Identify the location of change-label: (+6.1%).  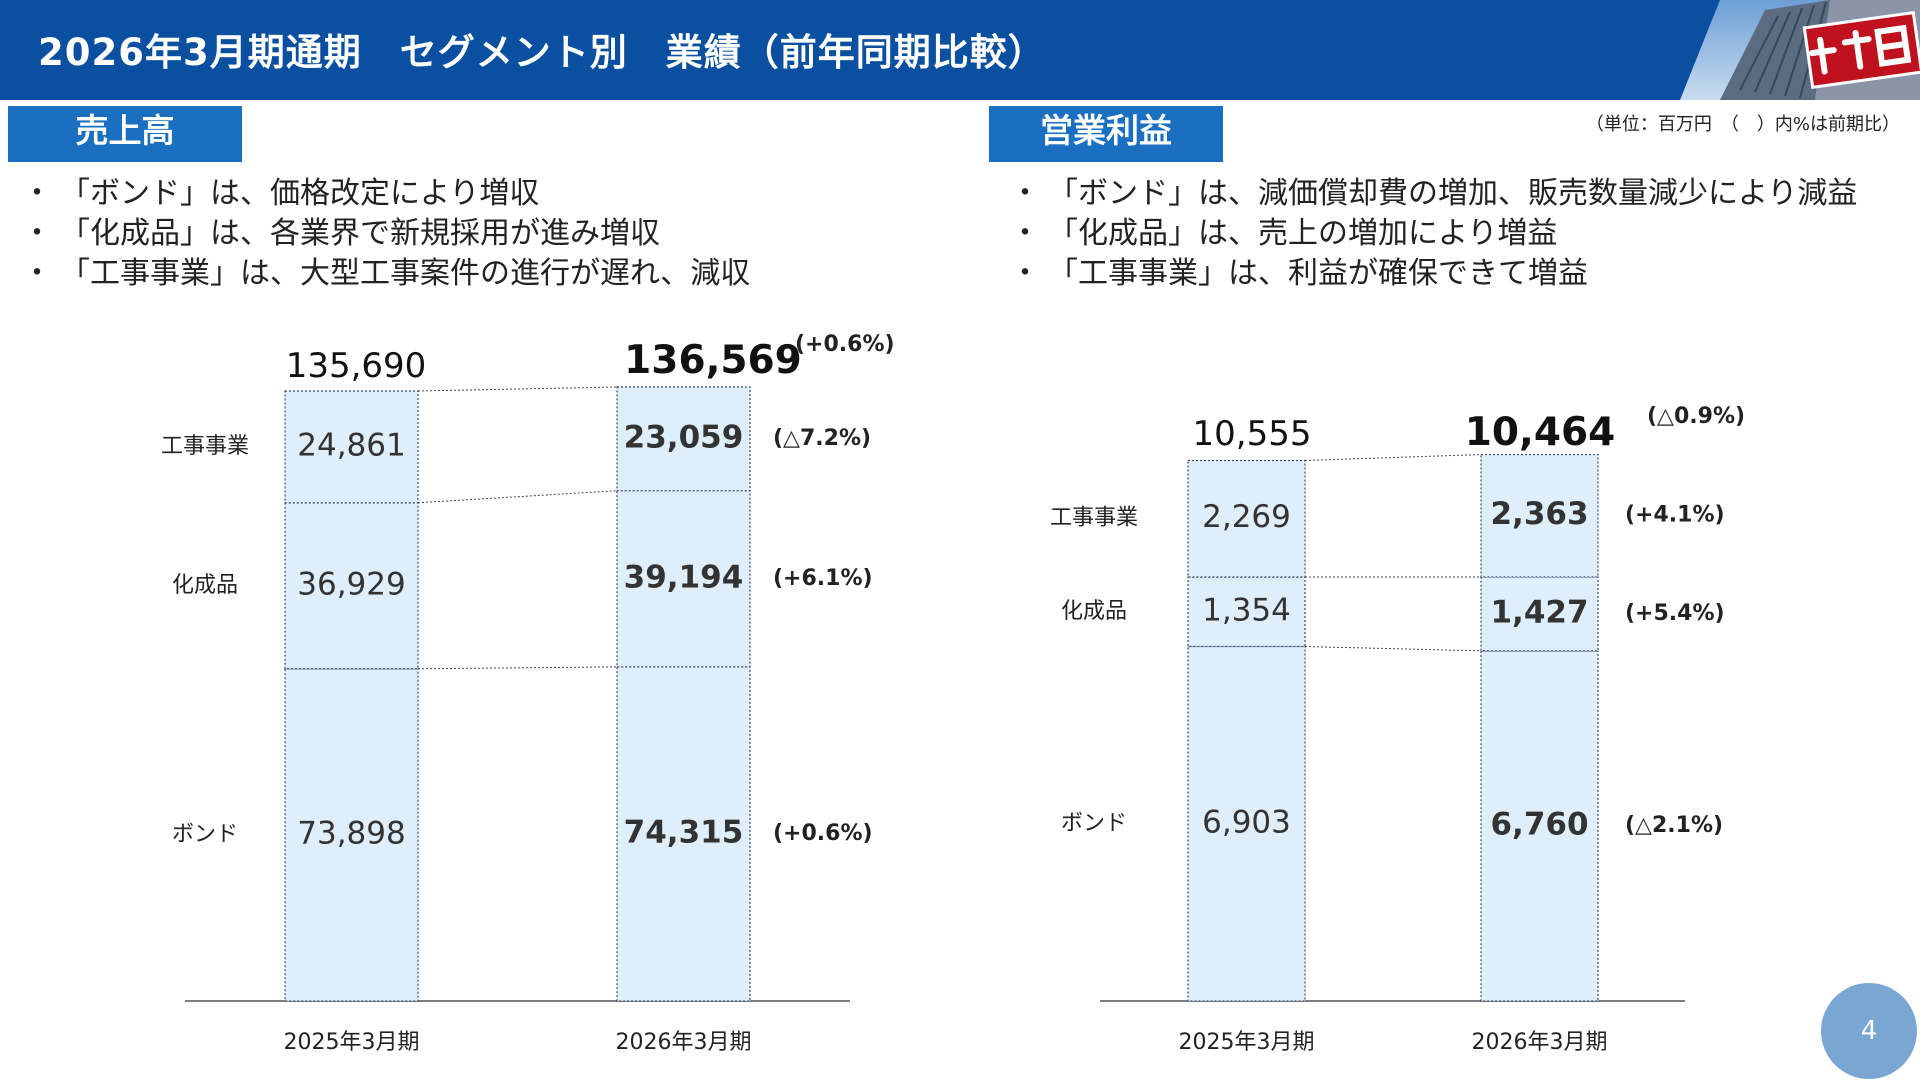
(823, 578).